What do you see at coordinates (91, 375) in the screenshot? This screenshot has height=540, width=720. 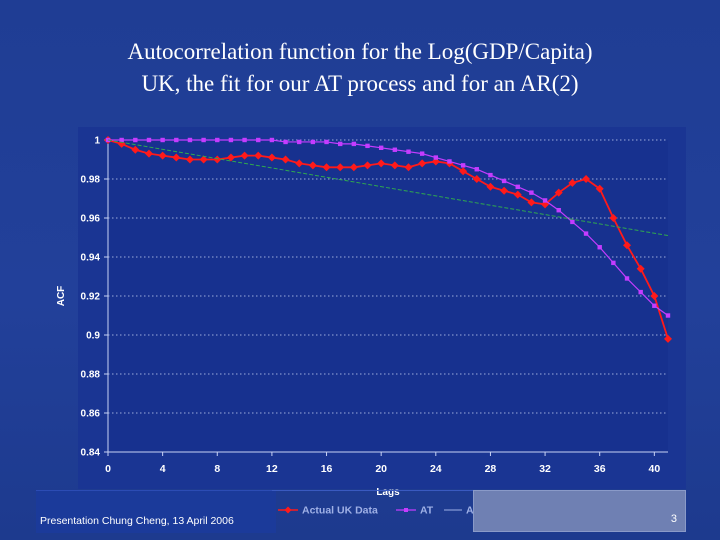 I see `y-tick-label: 0.88` at bounding box center [91, 375].